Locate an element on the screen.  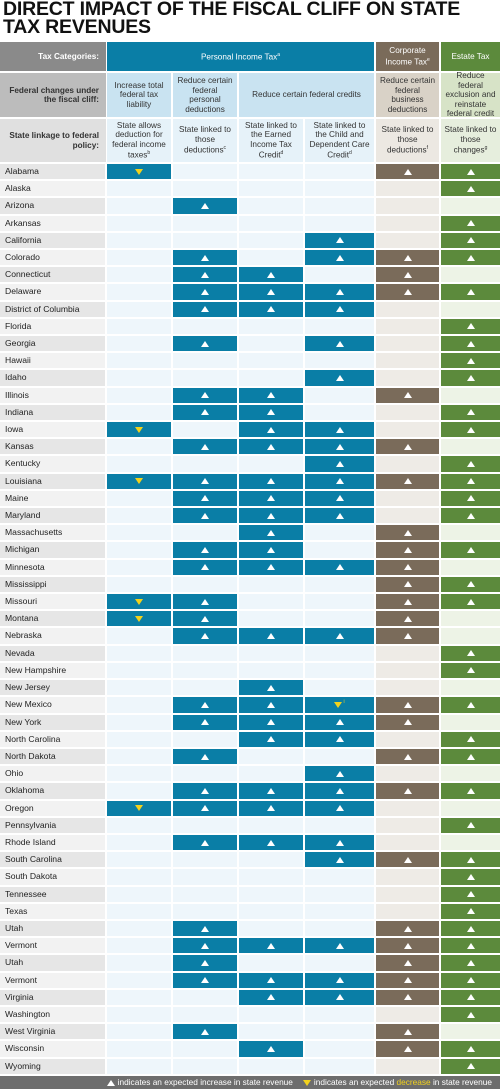
decrease-triangle-icon is located at coordinates (338, 704).